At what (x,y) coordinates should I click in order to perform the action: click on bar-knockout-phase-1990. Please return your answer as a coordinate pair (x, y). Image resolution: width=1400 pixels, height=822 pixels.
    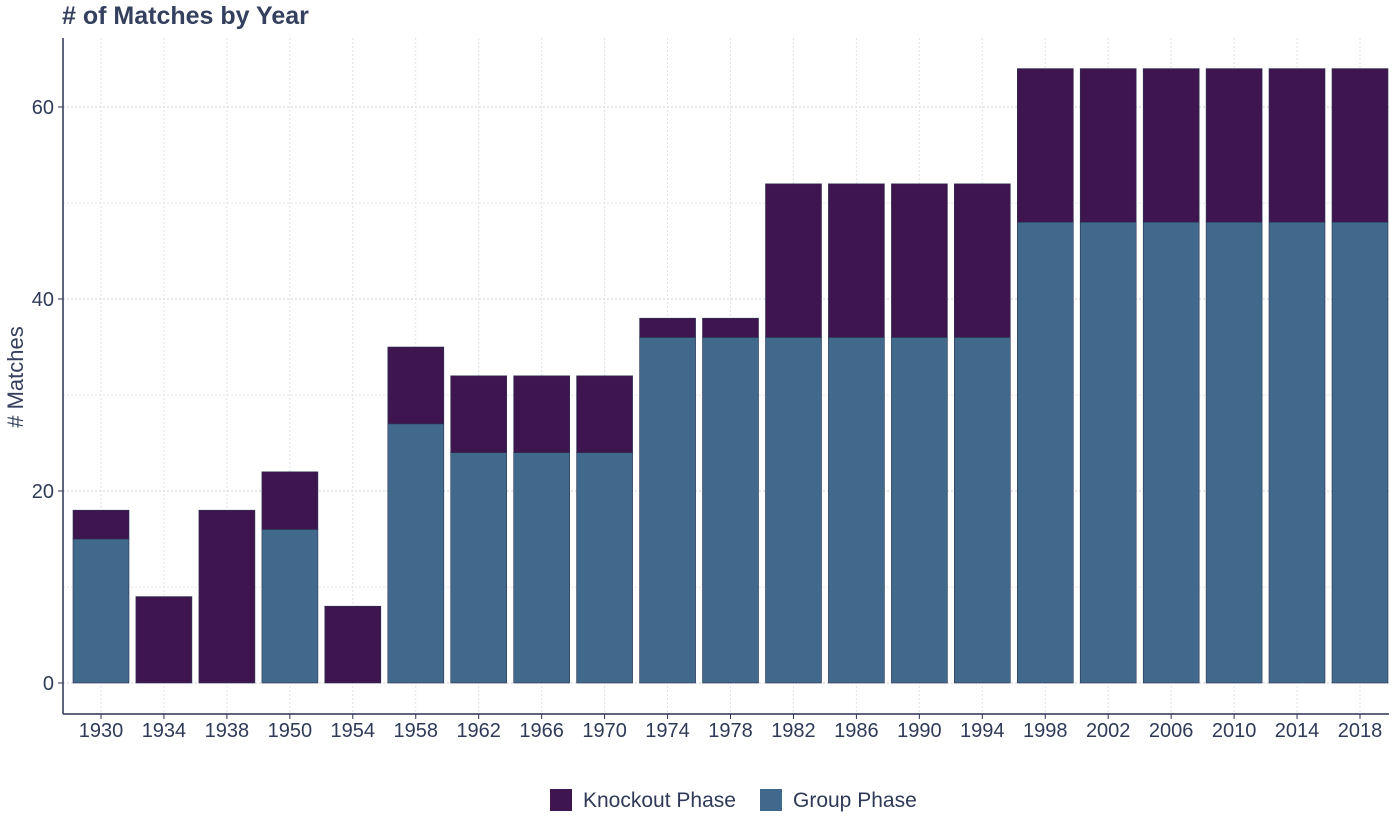
    Looking at the image, I should click on (919, 260).